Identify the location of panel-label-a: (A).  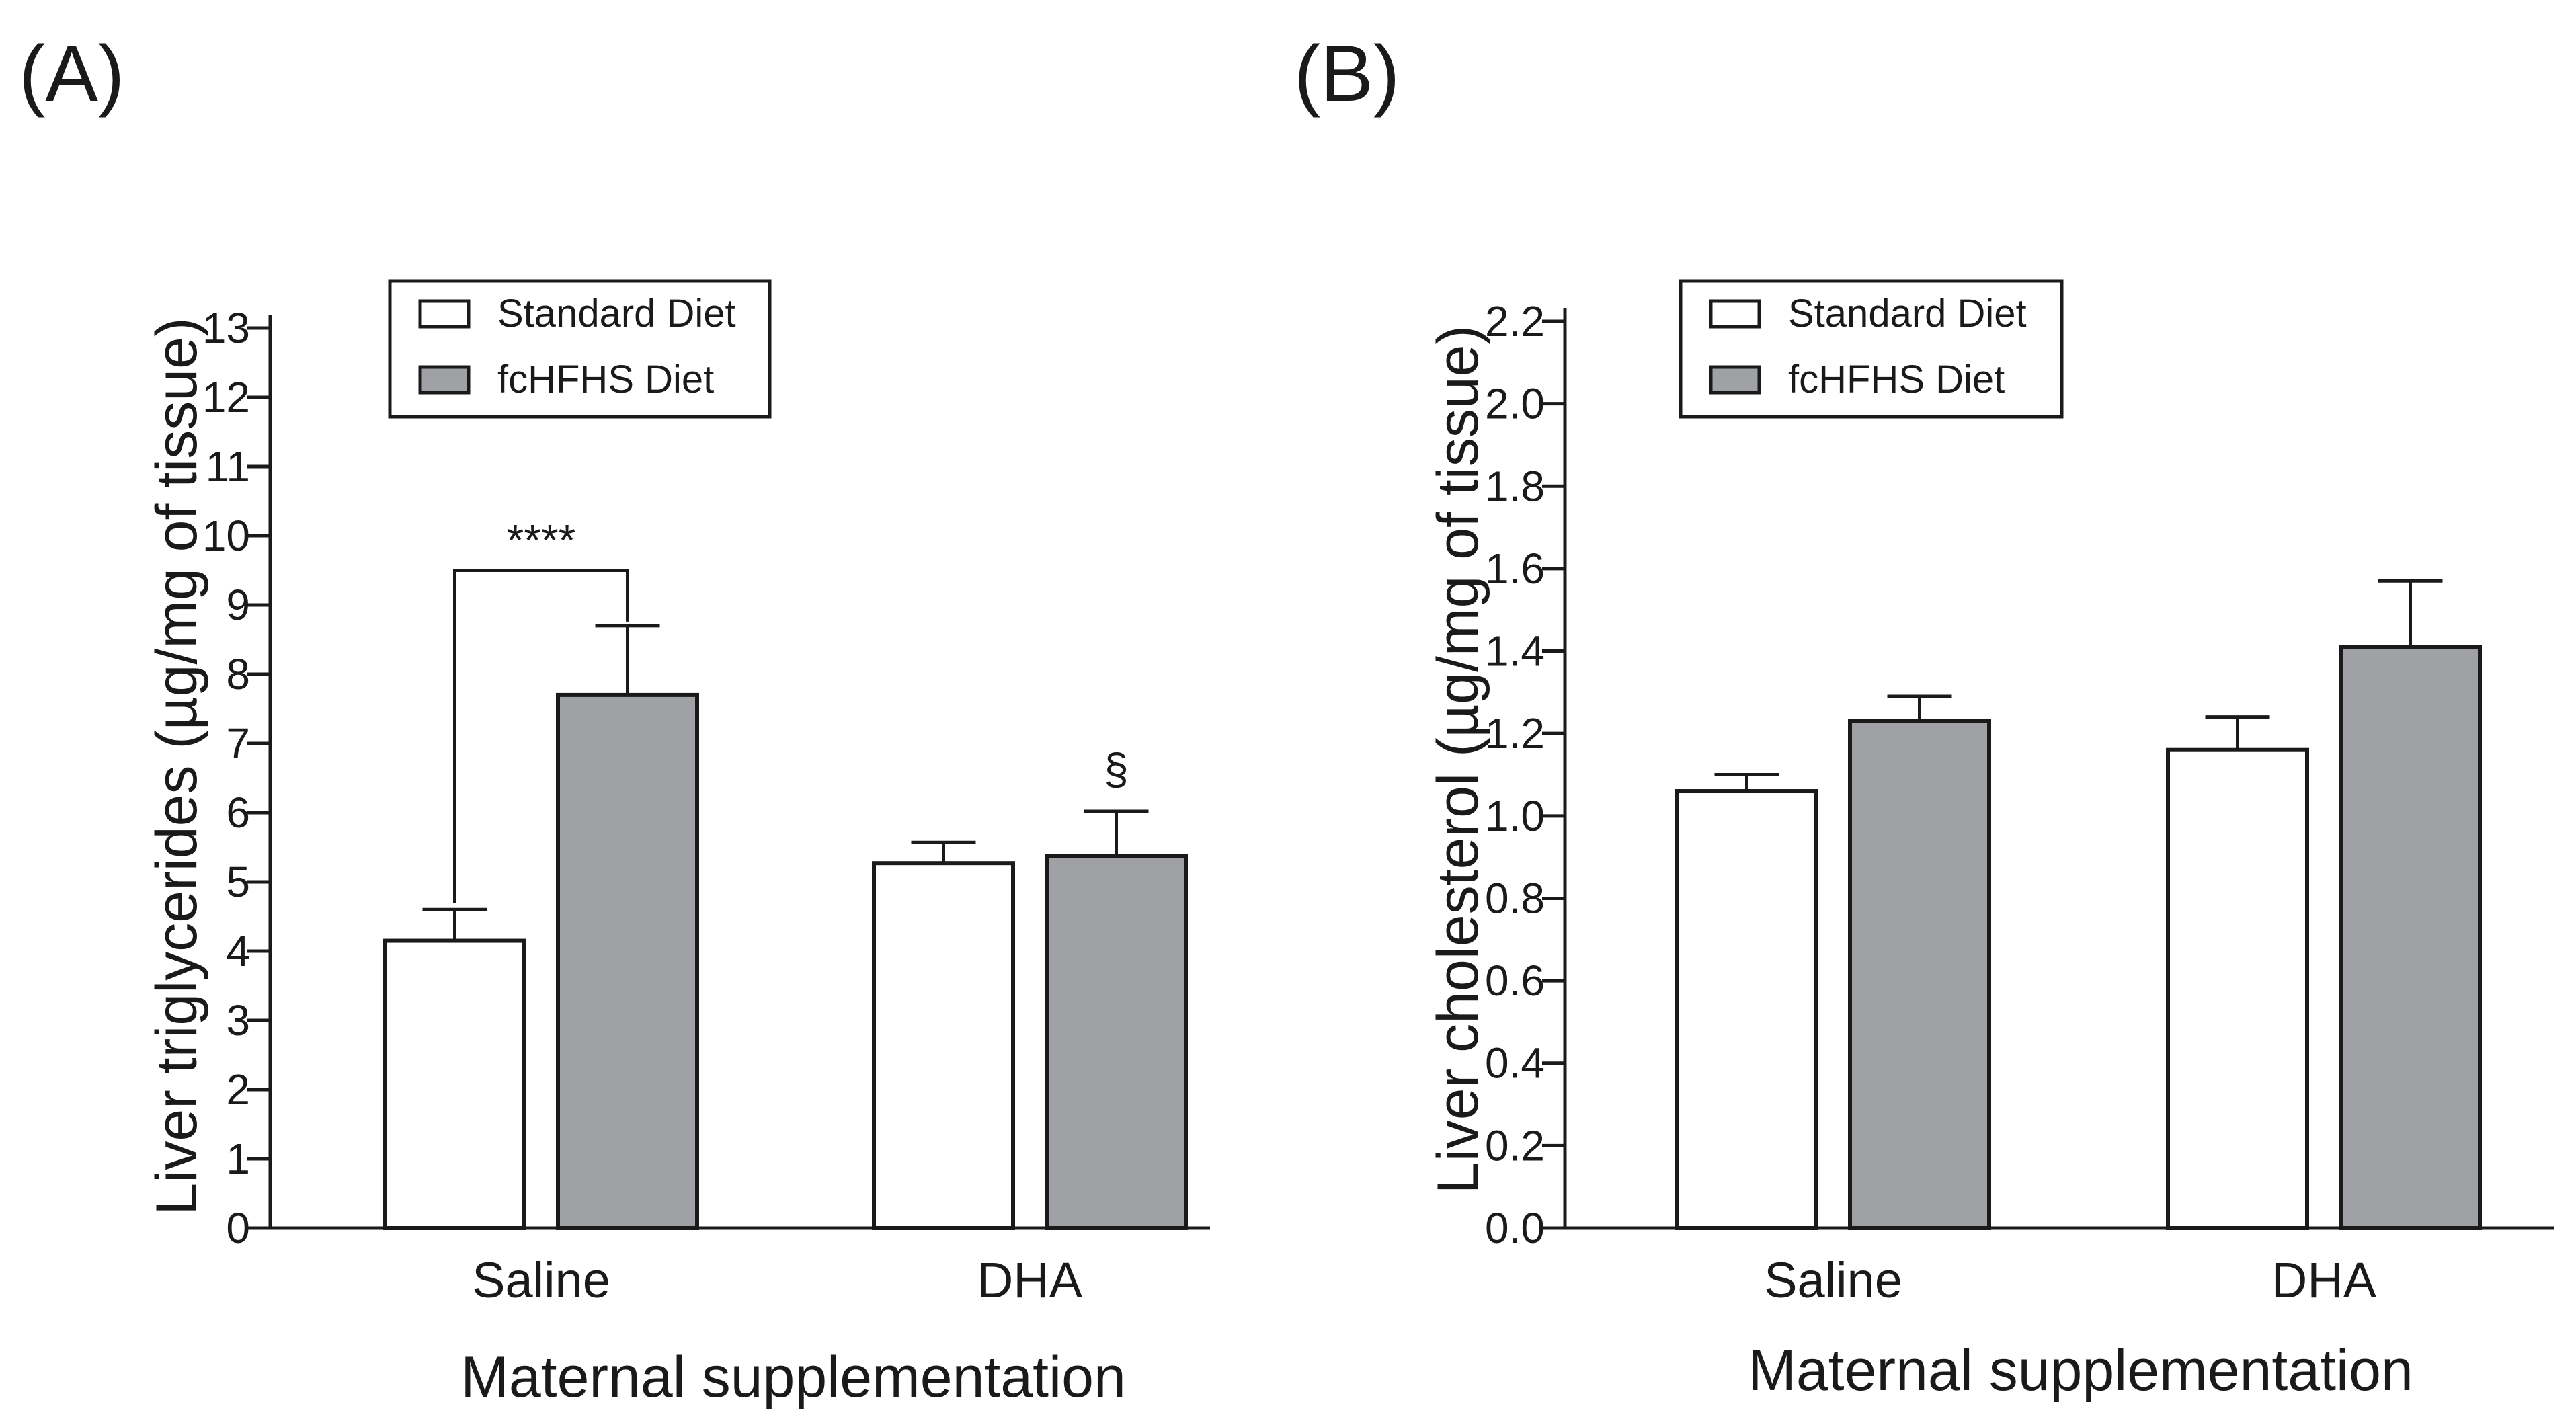
(71, 74).